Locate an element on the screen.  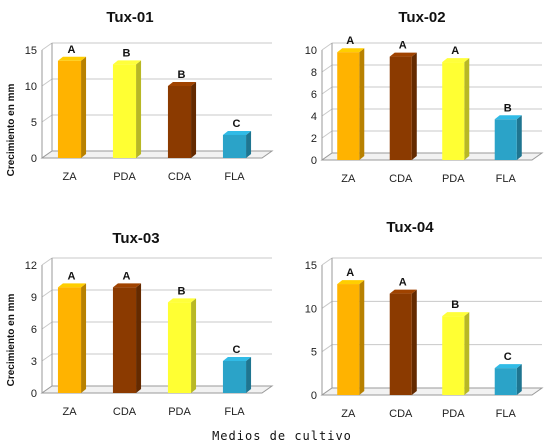
shared-x-axis-label: Medios de cultivo is located at coordinates (282, 436).